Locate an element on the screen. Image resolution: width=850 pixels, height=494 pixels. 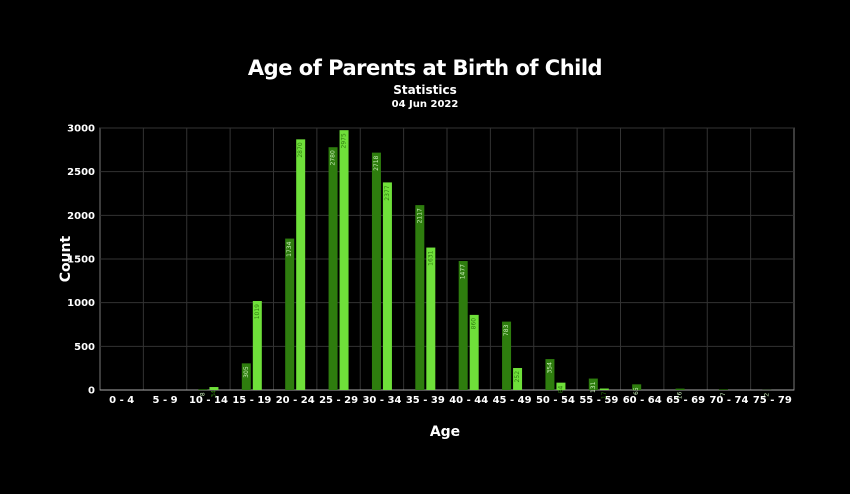
x-tick-label: 15 - 19 is located at coordinates (251, 400).